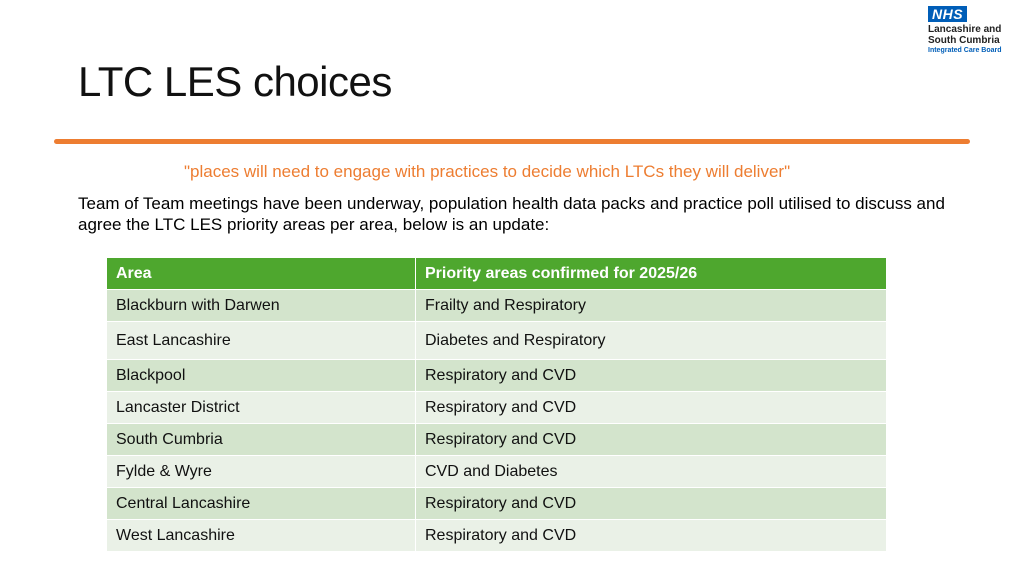  I want to click on table-row: Lancaster District Respiratory and CVD, so click(496, 407).